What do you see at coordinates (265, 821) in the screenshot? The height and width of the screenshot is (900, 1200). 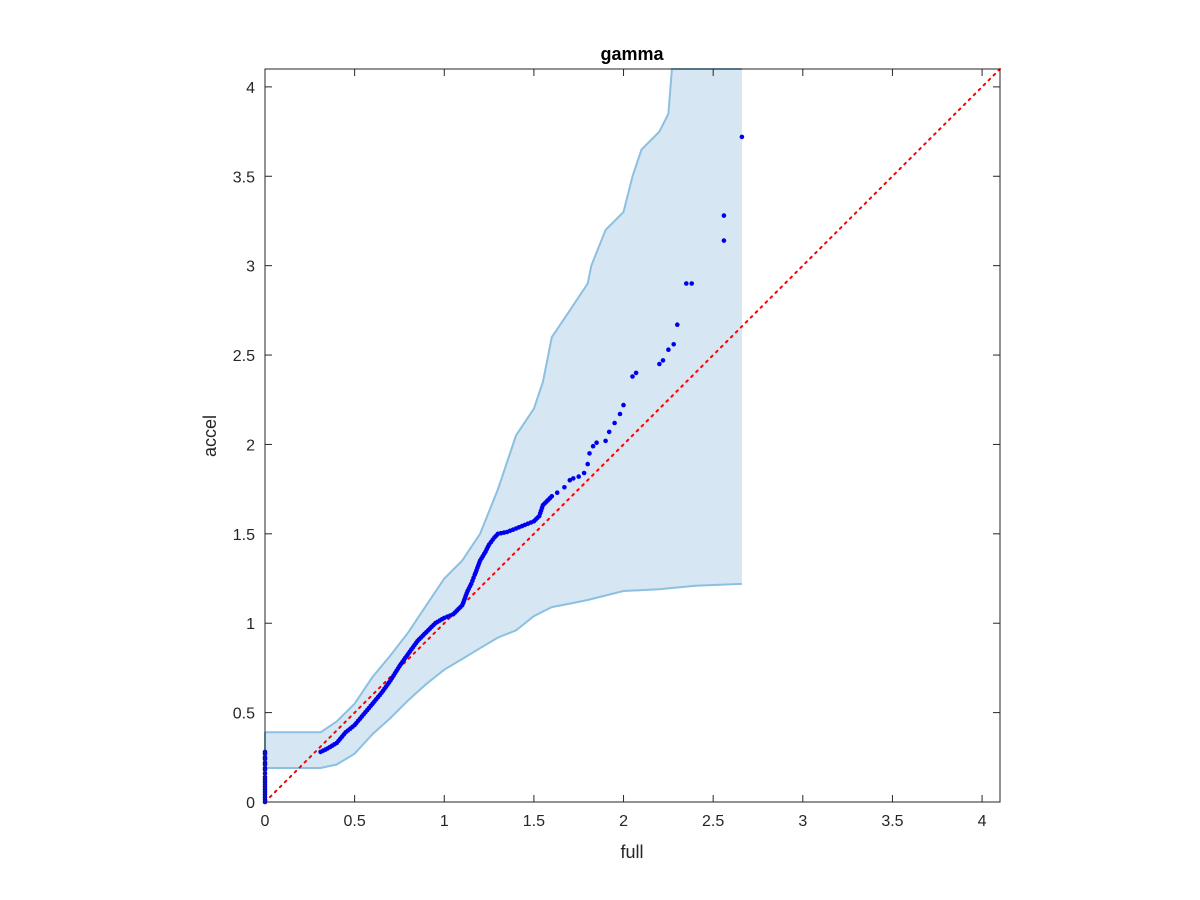 I see `x-tick-label: 0` at bounding box center [265, 821].